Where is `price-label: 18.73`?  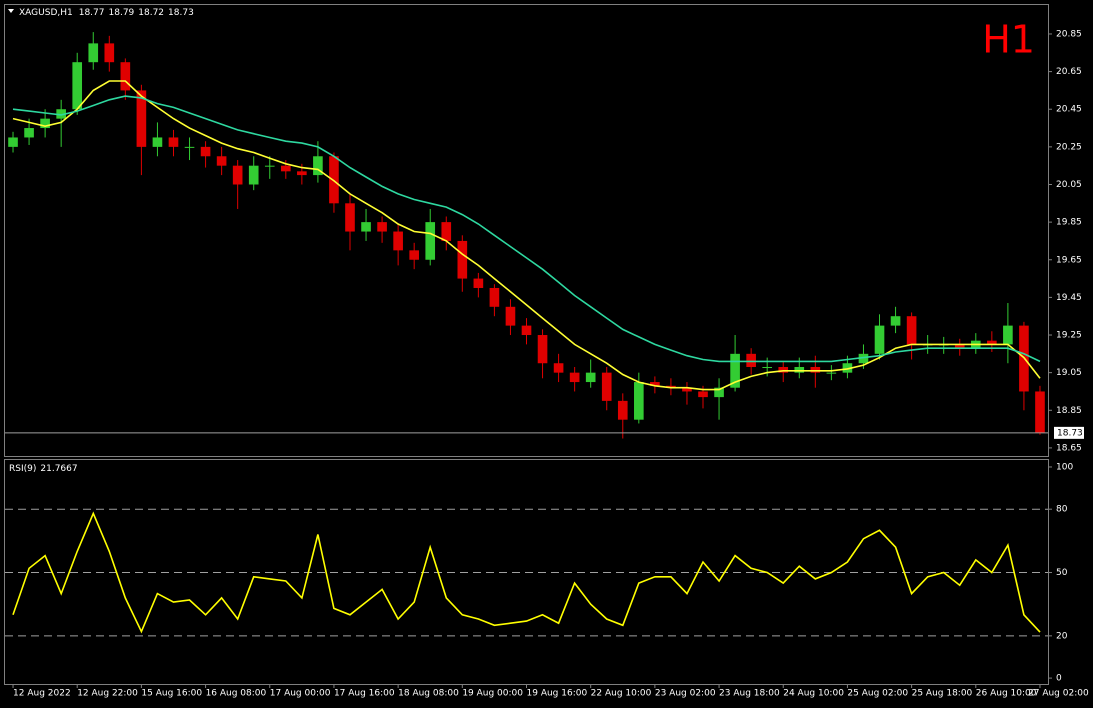 price-label: 18.73 is located at coordinates (1070, 433).